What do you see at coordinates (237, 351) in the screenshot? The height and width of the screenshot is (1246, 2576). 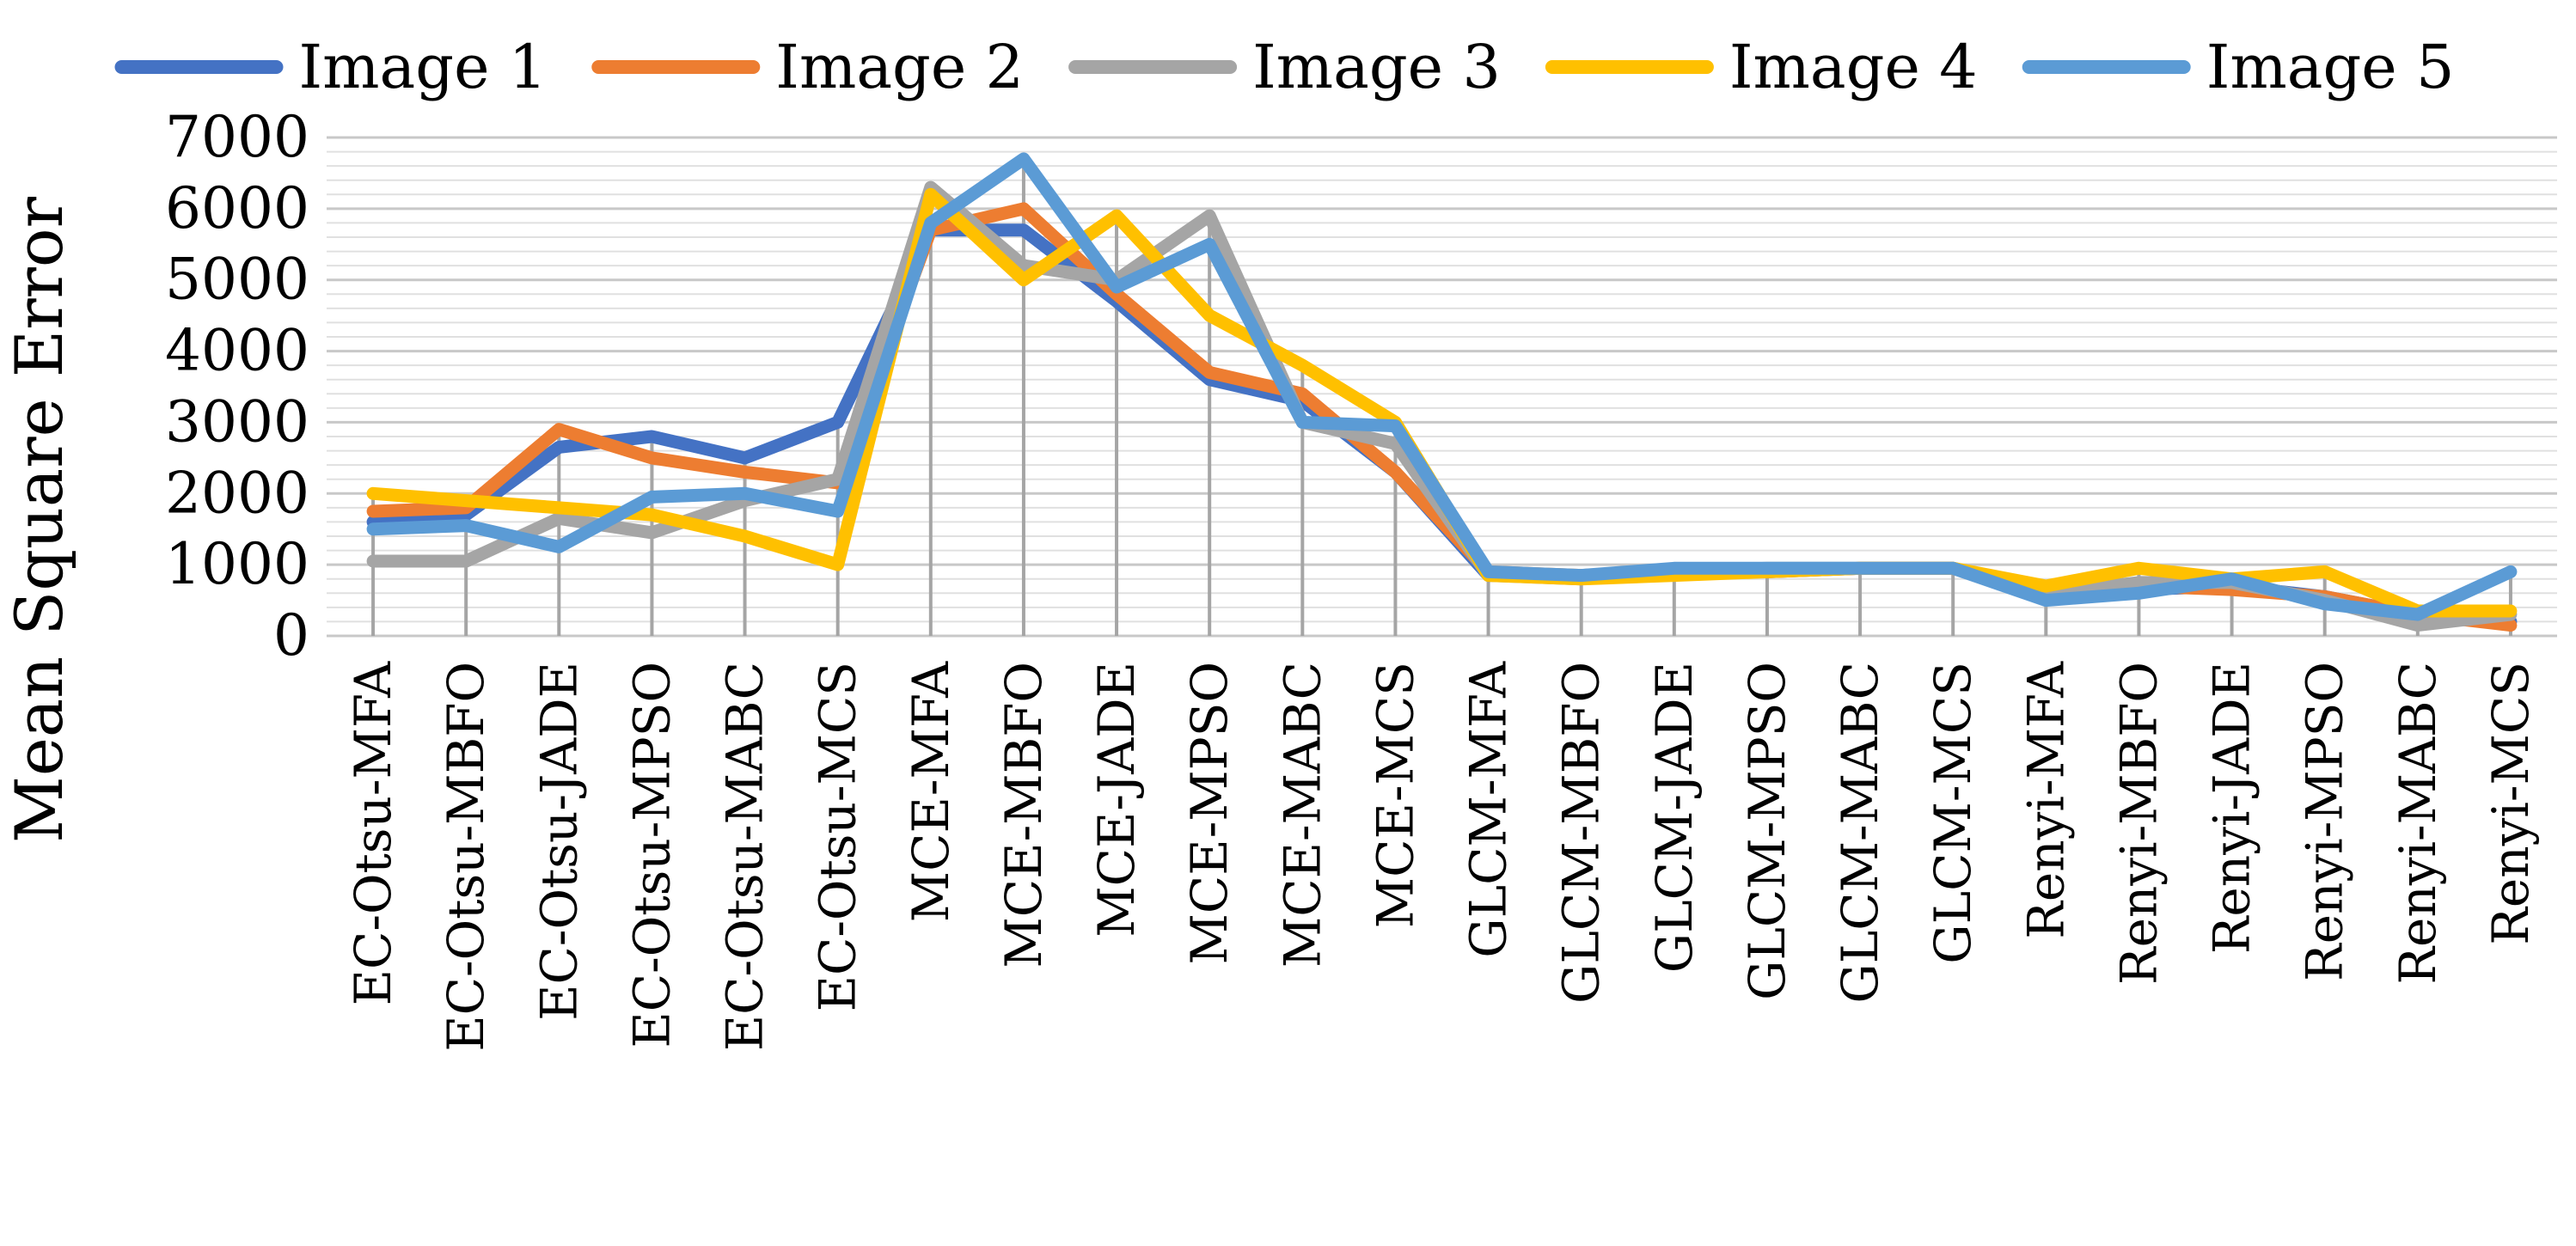 I see `y-tick-label: 4000` at bounding box center [237, 351].